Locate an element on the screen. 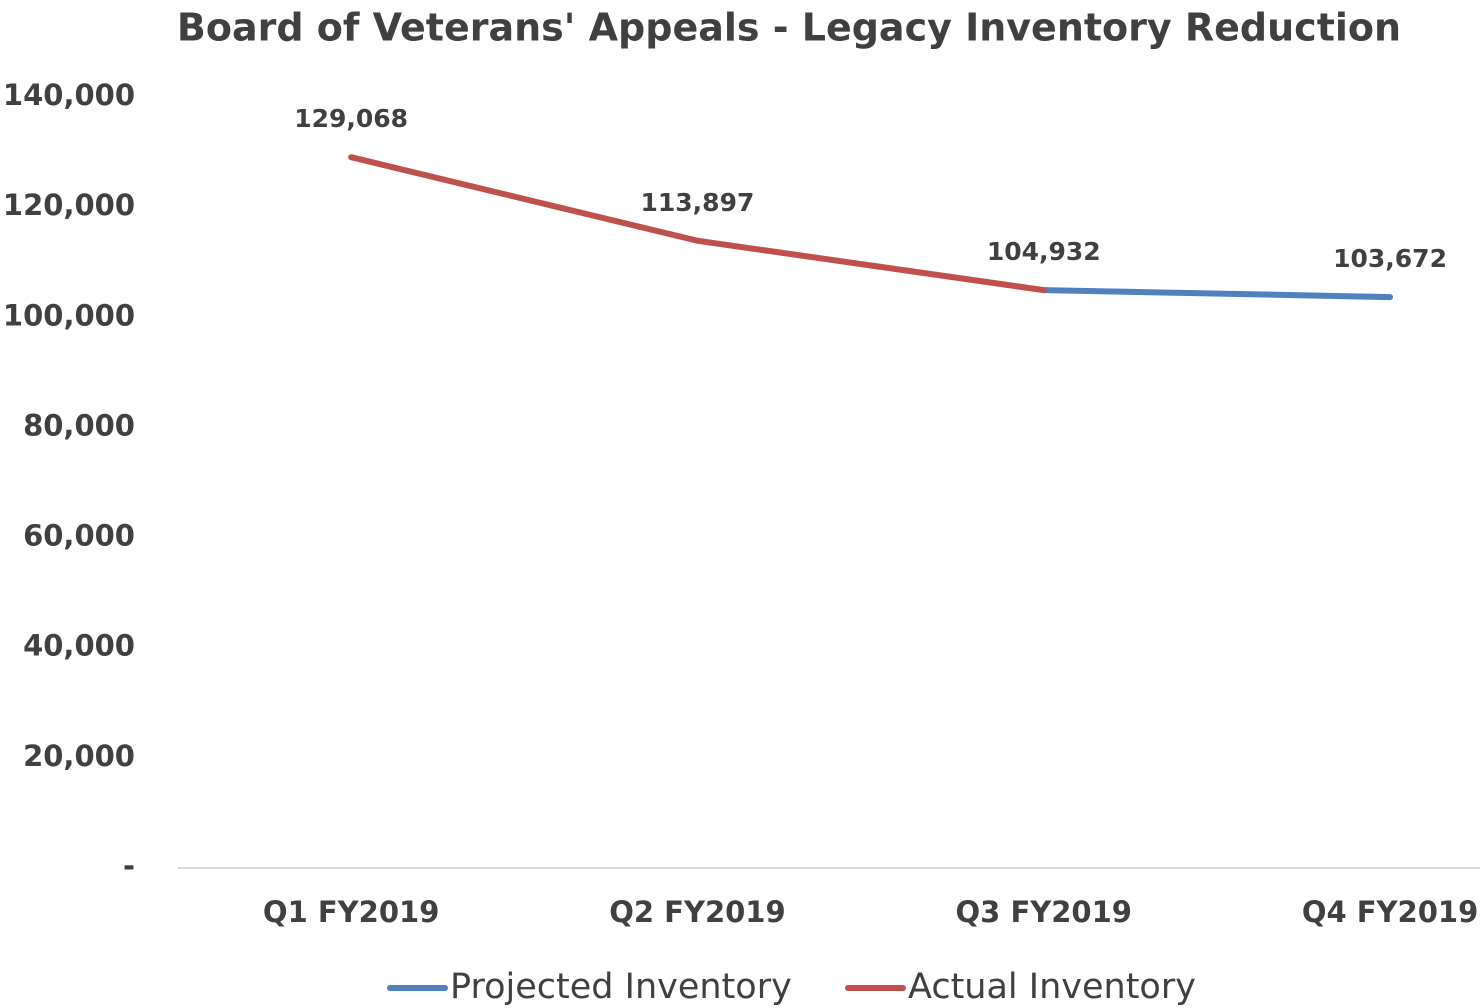 This screenshot has width=1480, height=1008. y-tick-label: 60,000 is located at coordinates (79, 536).